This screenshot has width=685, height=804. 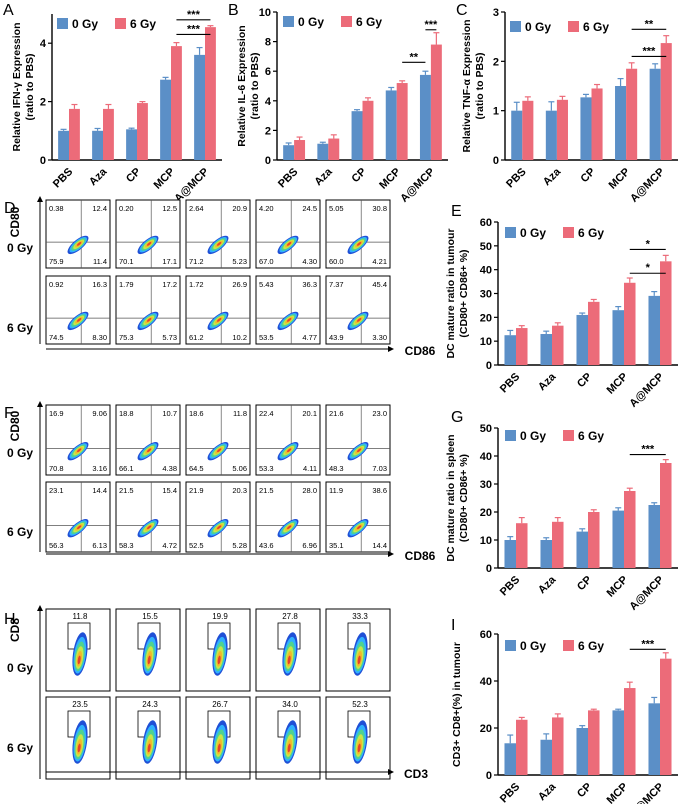 I want to click on flow-plot: 27.8, so click(x=288, y=650).